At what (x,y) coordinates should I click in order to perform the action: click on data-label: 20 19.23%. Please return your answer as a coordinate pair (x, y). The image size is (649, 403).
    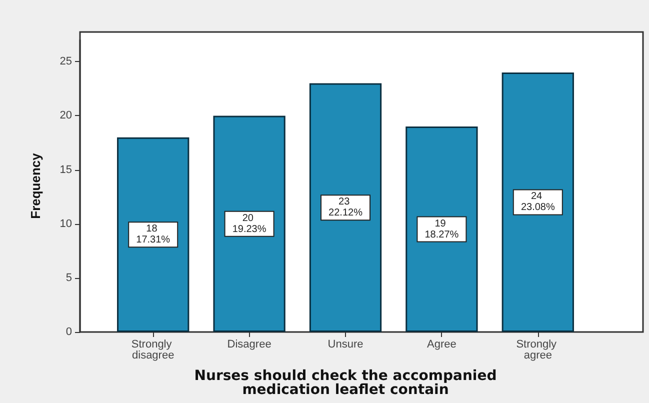
    Looking at the image, I should click on (249, 223).